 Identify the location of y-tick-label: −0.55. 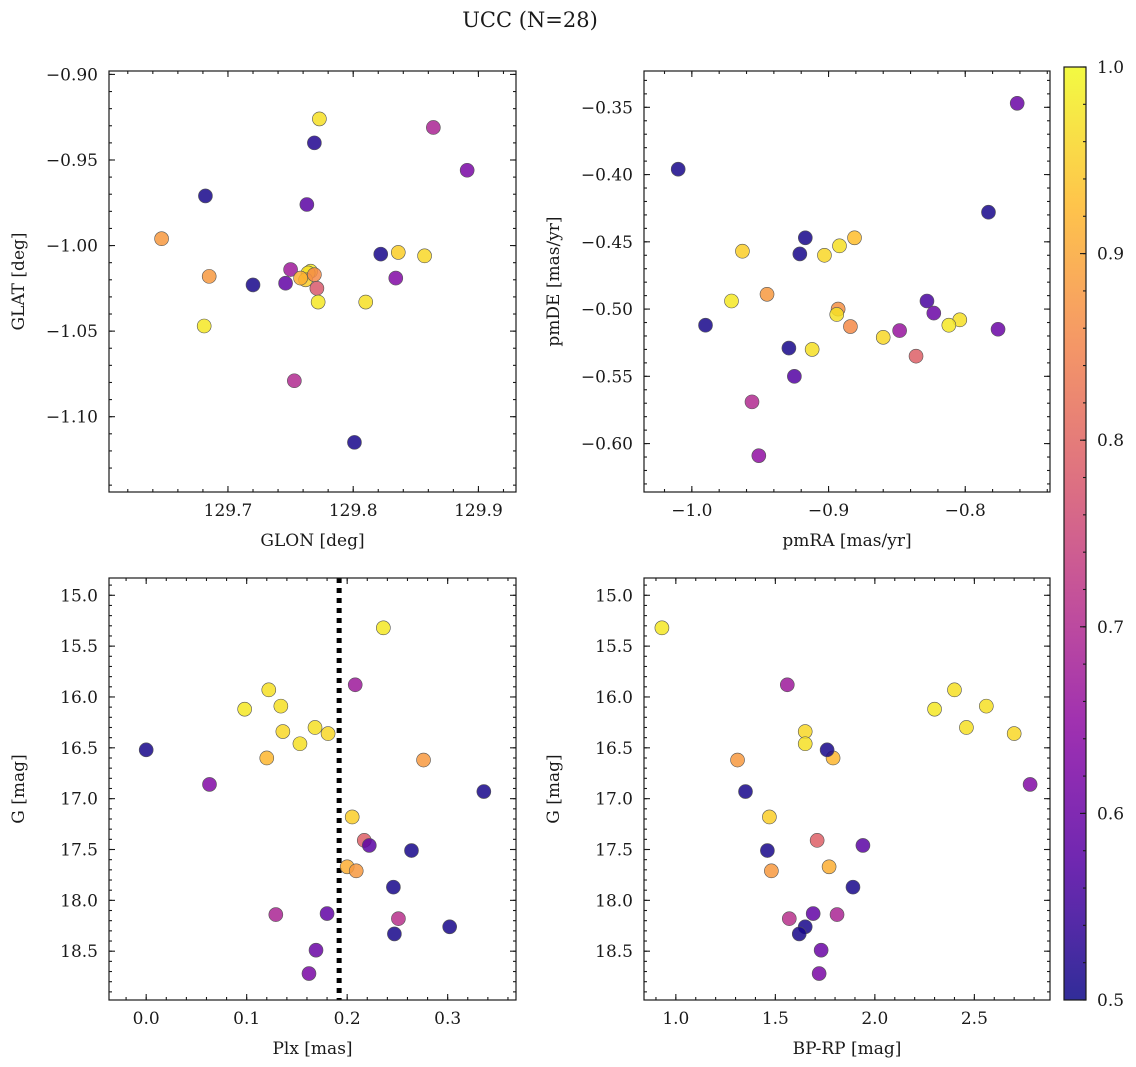
(607, 377).